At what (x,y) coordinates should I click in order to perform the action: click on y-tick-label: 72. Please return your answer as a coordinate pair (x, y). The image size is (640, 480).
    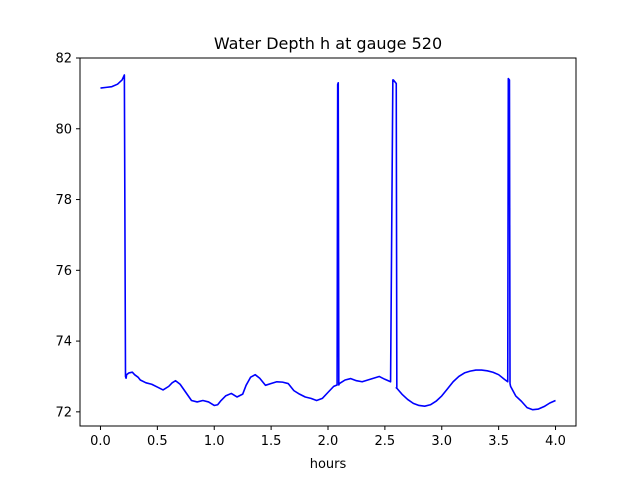
    Looking at the image, I should click on (63, 412).